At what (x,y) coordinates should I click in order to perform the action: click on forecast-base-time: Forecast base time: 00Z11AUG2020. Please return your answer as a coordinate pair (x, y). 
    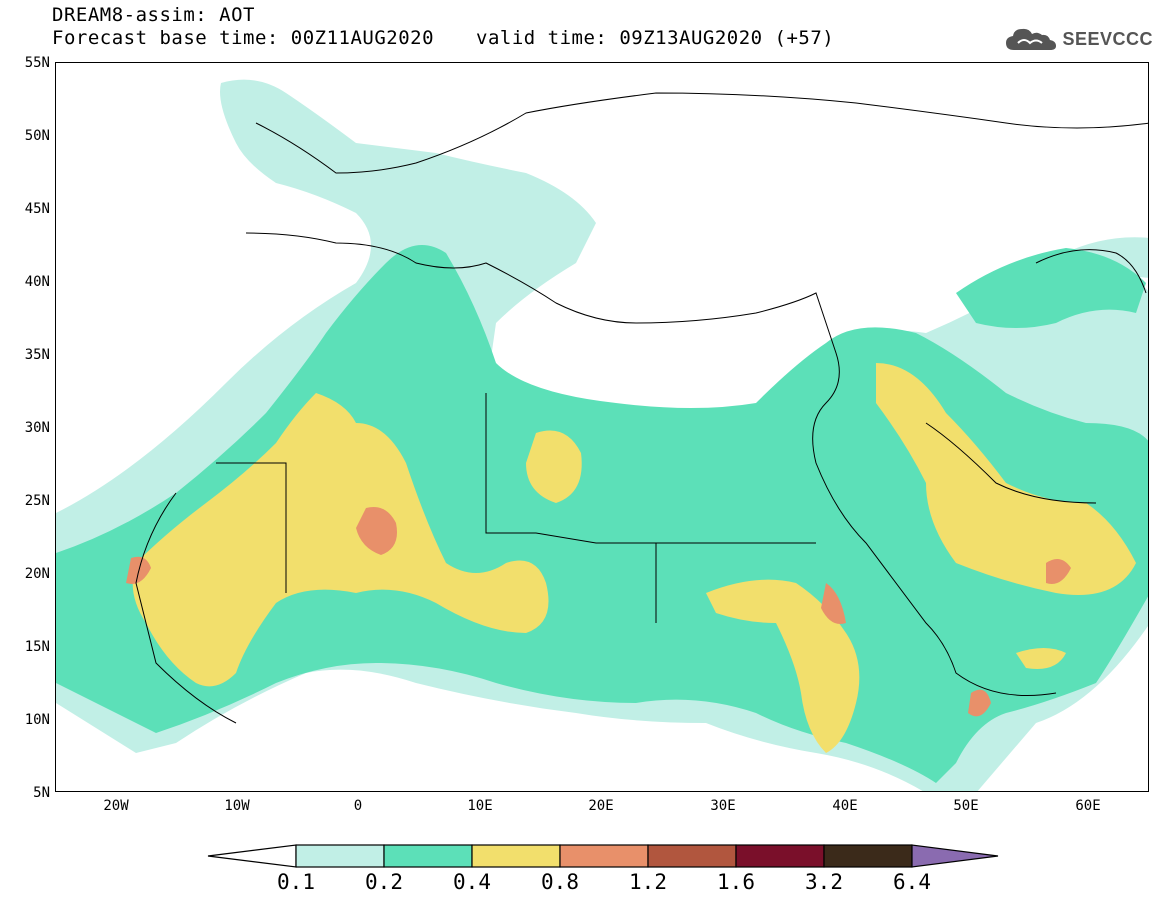
    Looking at the image, I should click on (243, 38).